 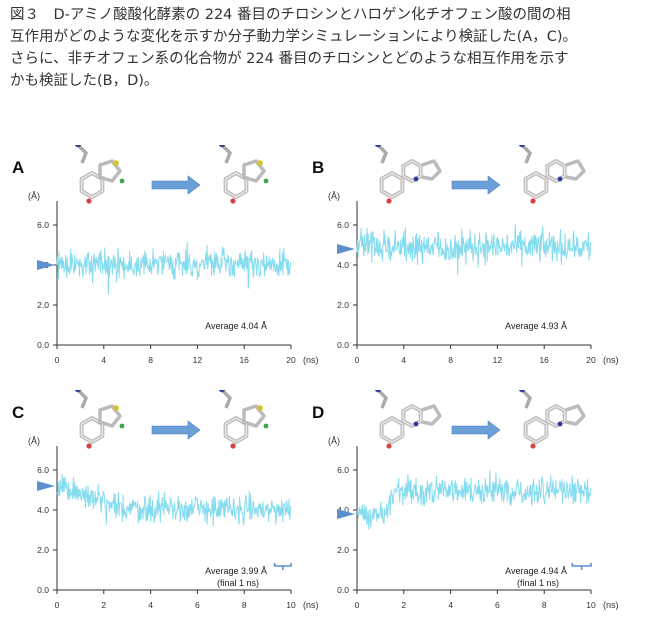 I want to click on average-annotation: Average 4.93 Å, so click(x=536, y=326).